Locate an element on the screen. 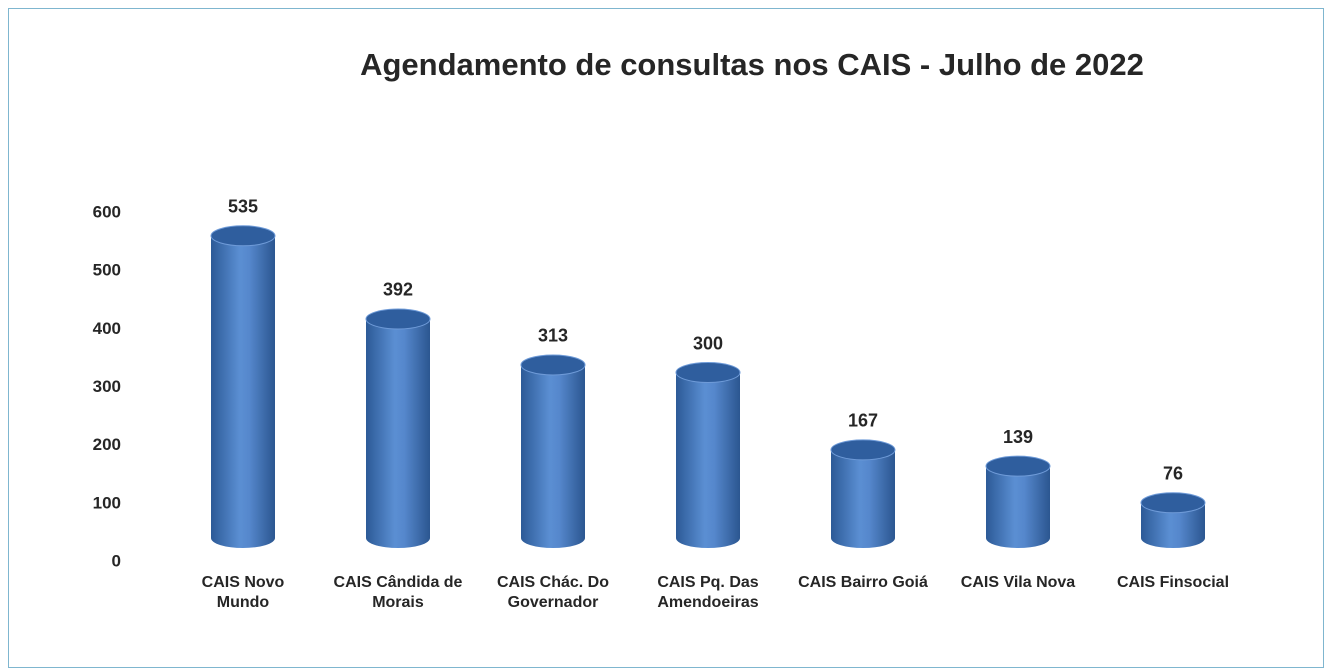 The height and width of the screenshot is (668, 1333). y-tick-label: 300 is located at coordinates (107, 386).